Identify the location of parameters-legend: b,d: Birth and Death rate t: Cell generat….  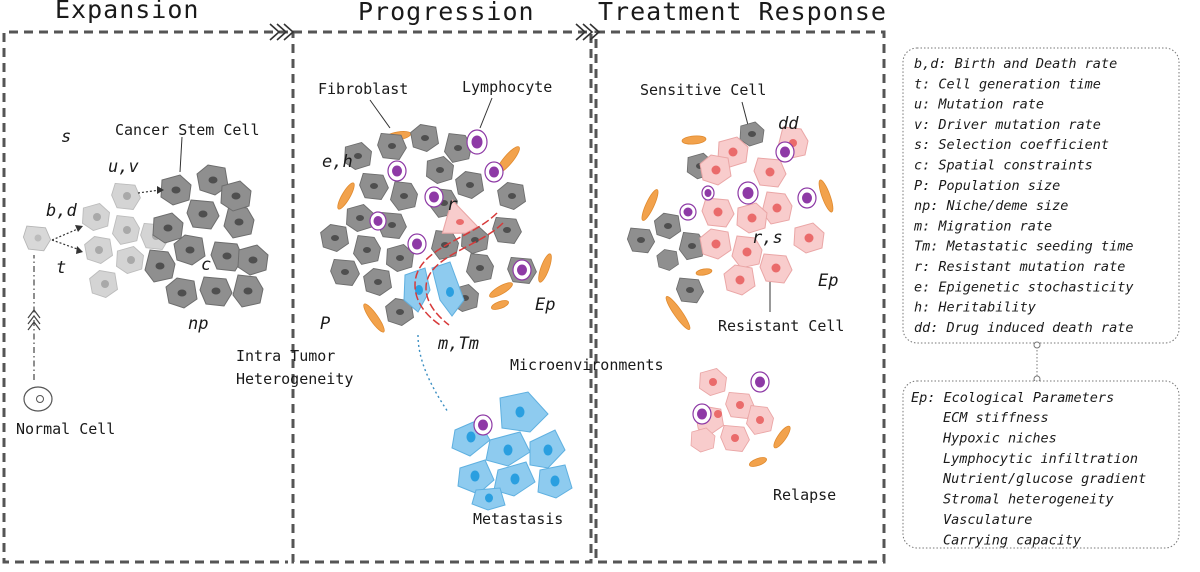
(1023, 196).